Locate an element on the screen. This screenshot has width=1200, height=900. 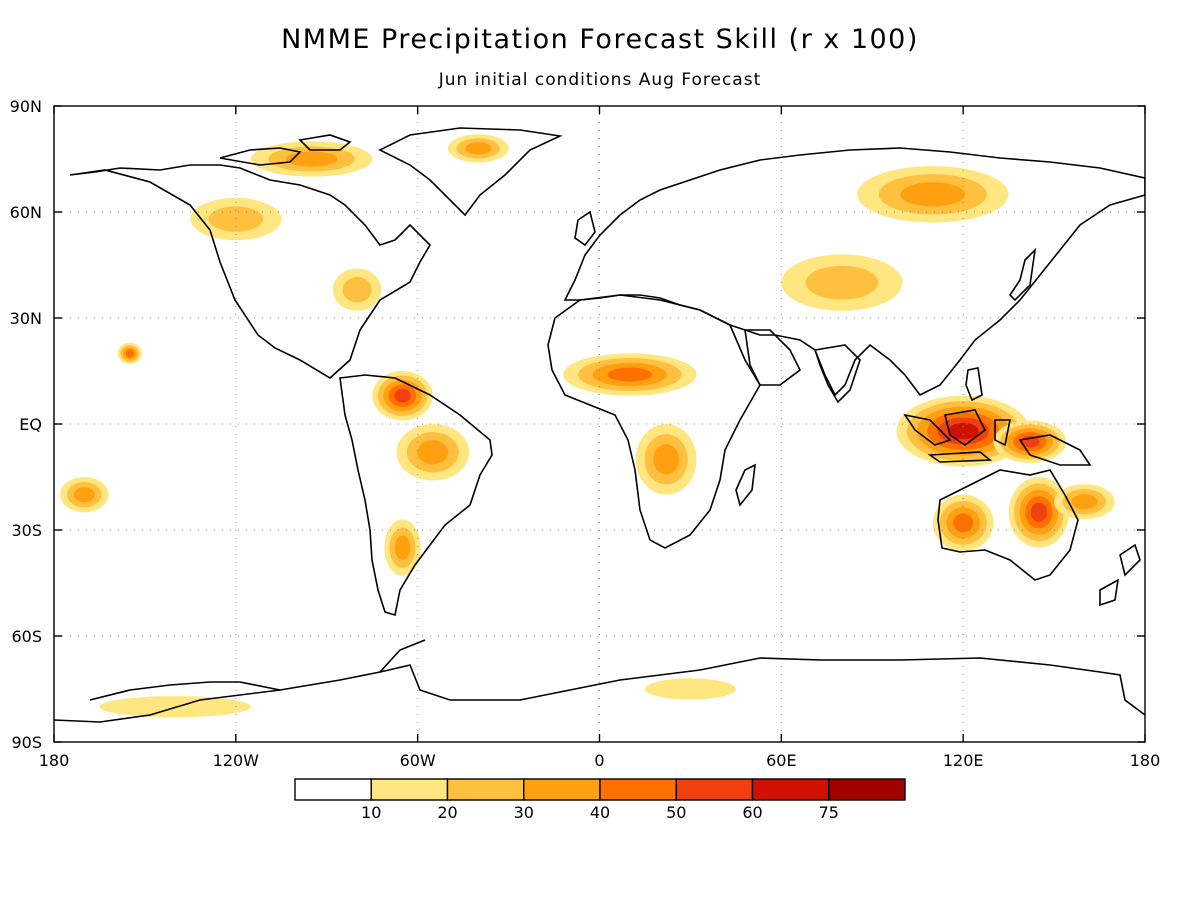
latitude-tick-label: EQ is located at coordinates (30, 424).